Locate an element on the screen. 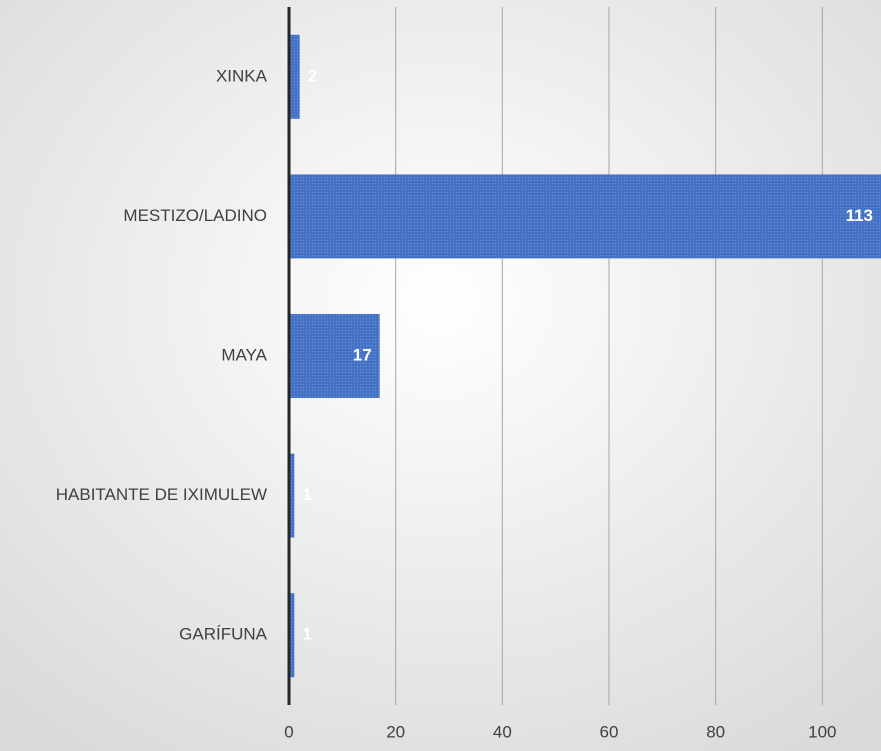  data-label: 2 is located at coordinates (312, 75).